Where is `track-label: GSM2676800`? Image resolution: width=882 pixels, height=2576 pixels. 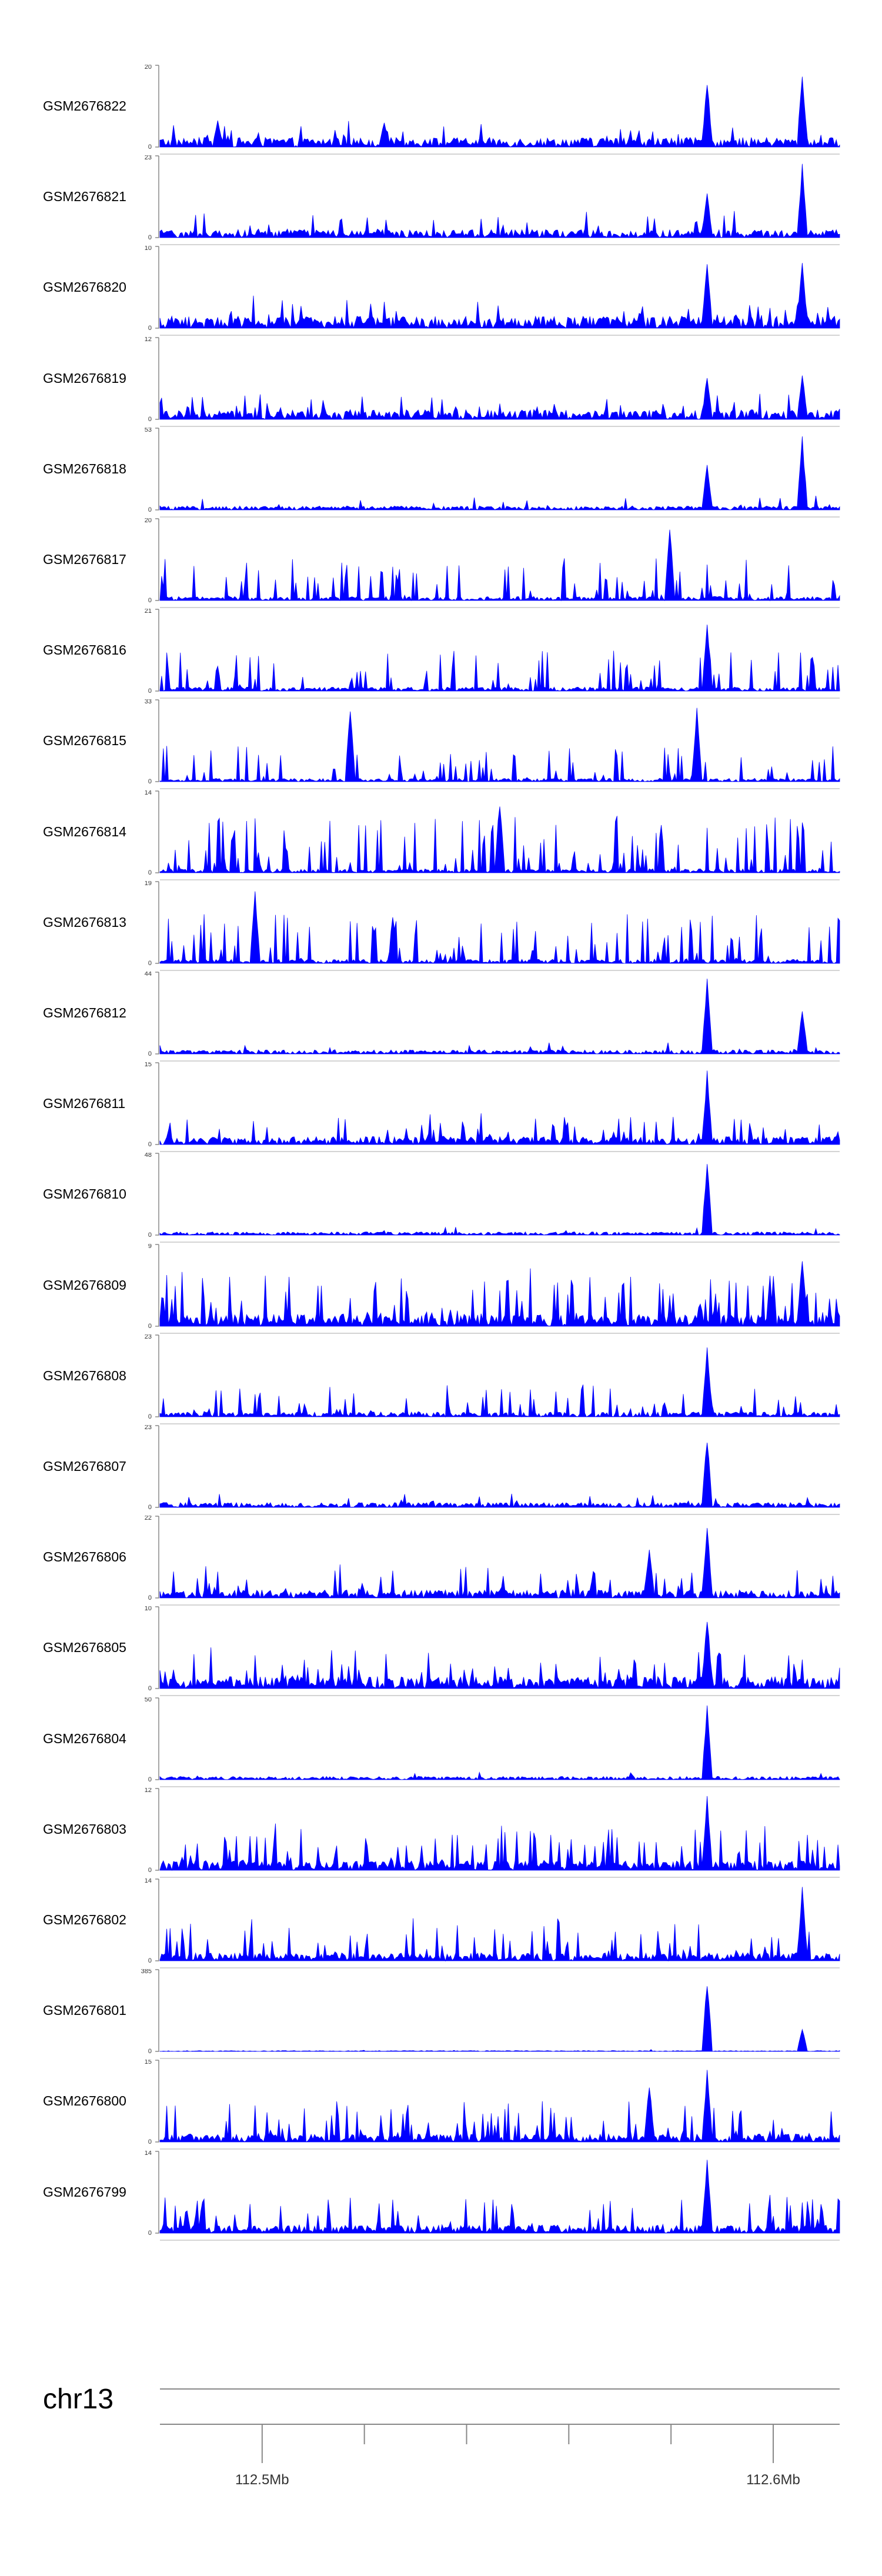
track-label: GSM2676800 is located at coordinates (84, 2101).